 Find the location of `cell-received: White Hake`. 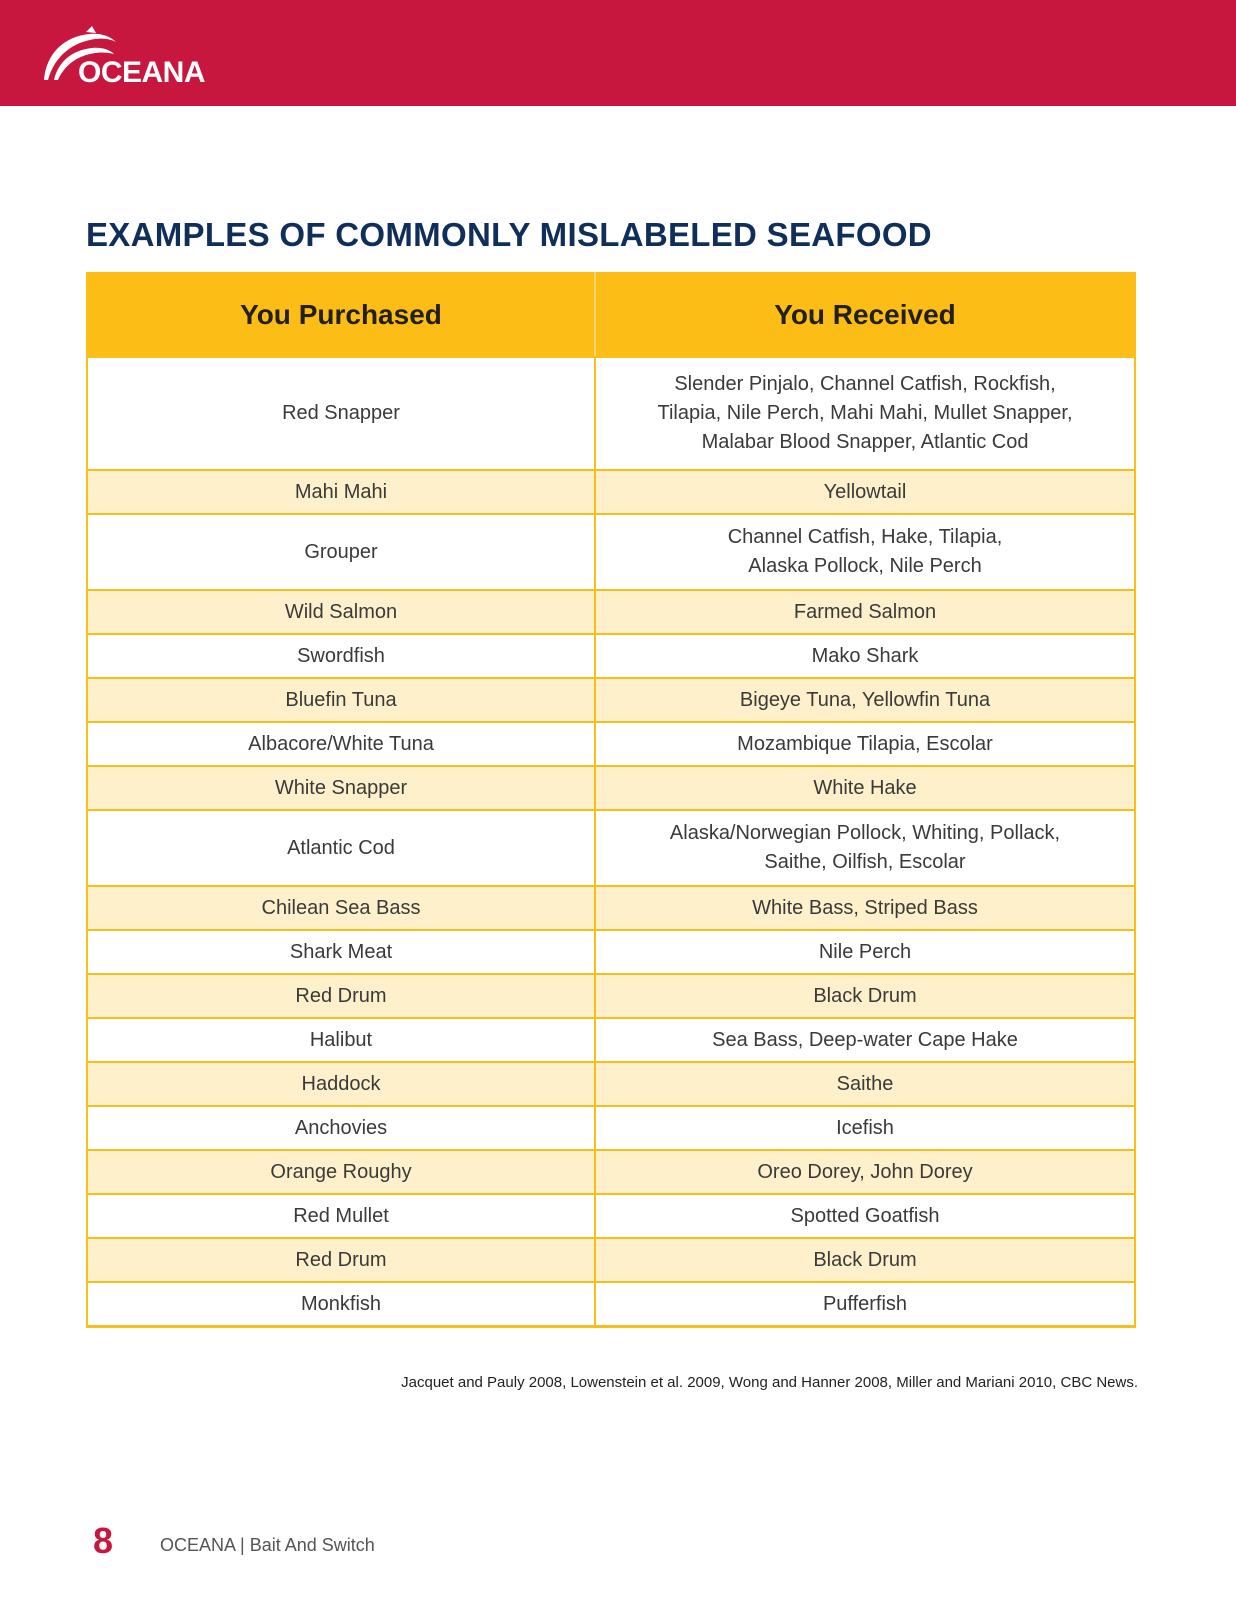

cell-received: White Hake is located at coordinates (865, 787).